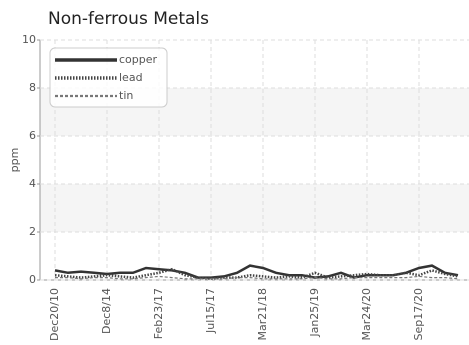  What do you see at coordinates (54, 314) in the screenshot?
I see `x-tick-label: Dec20/10` at bounding box center [54, 314].